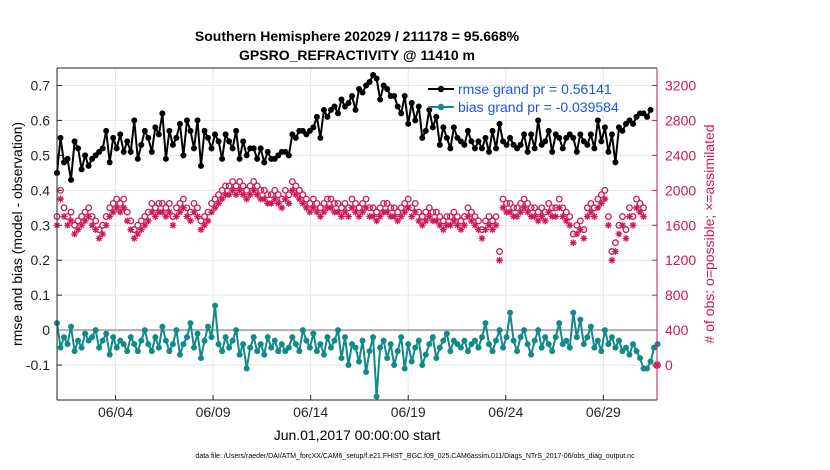 This screenshot has height=470, width=830. I want to click on x-tick-label: 06/19, so click(408, 412).